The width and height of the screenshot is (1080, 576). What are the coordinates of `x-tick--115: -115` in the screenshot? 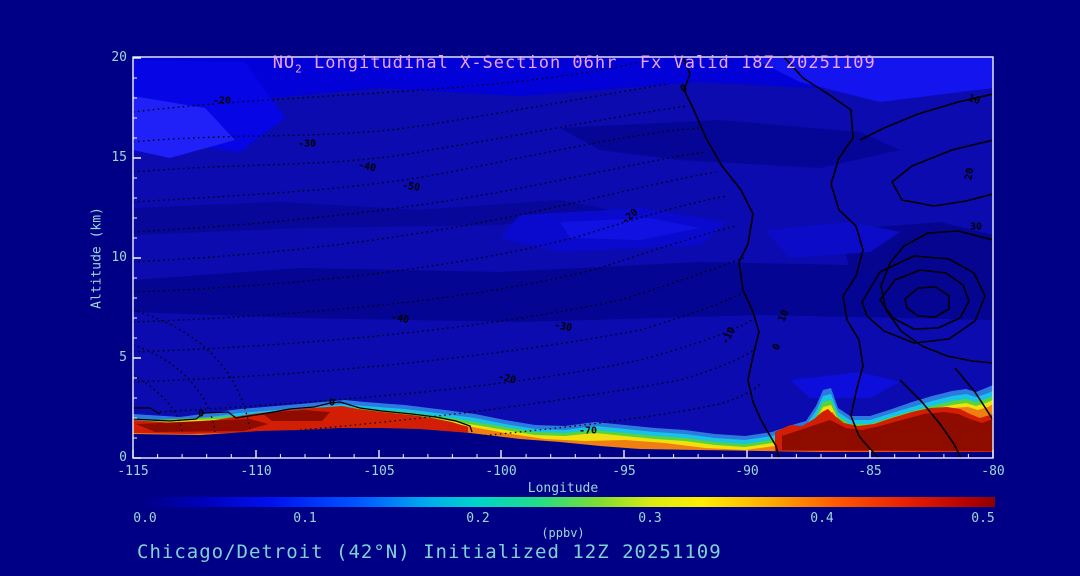 It's located at (133, 471).